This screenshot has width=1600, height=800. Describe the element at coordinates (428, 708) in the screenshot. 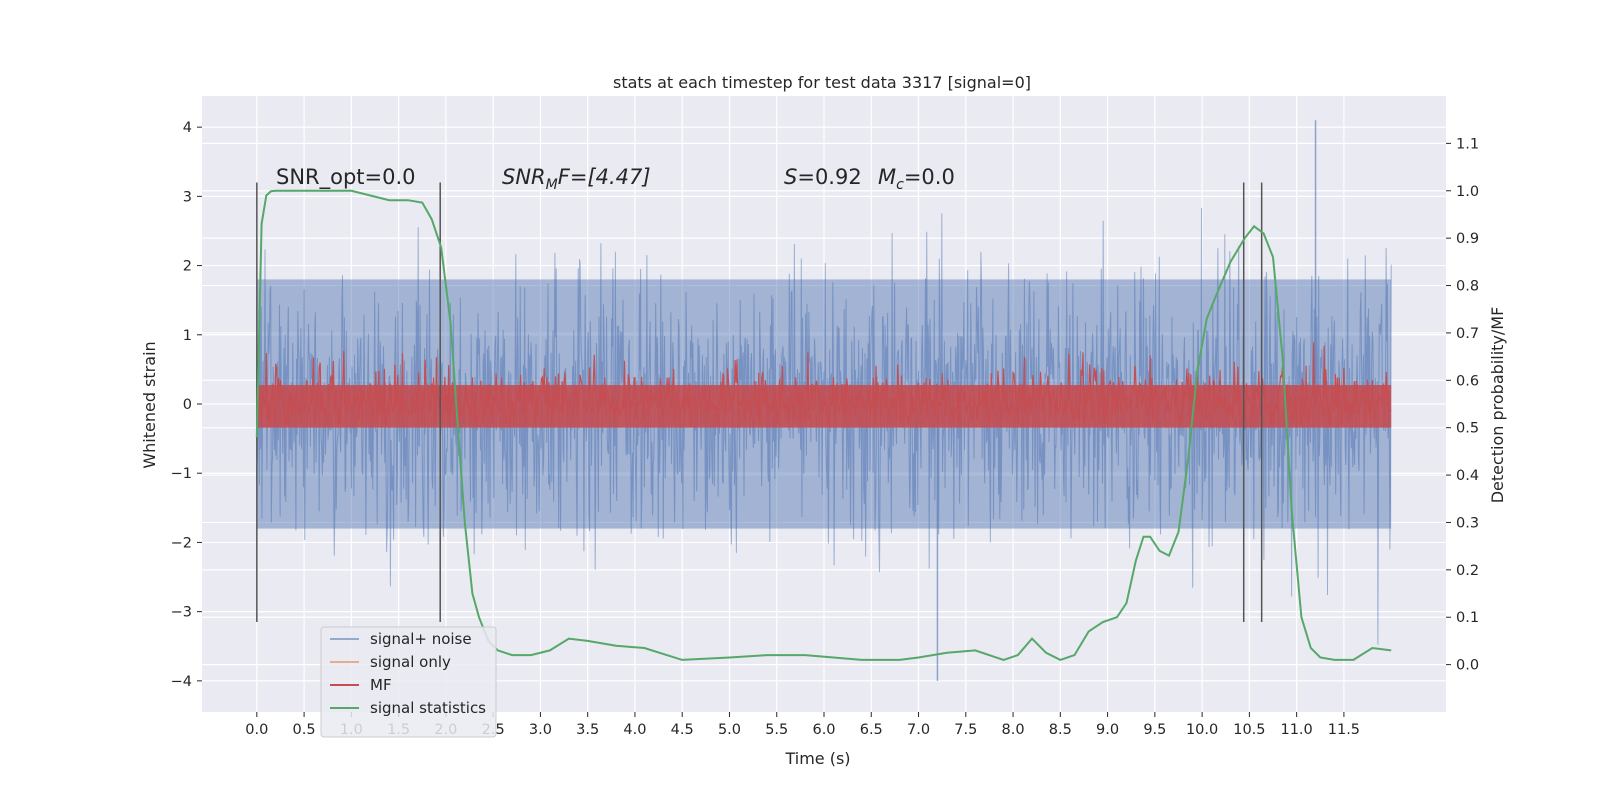

I see `legend-label-signal-statistics: signal statistics` at that location.